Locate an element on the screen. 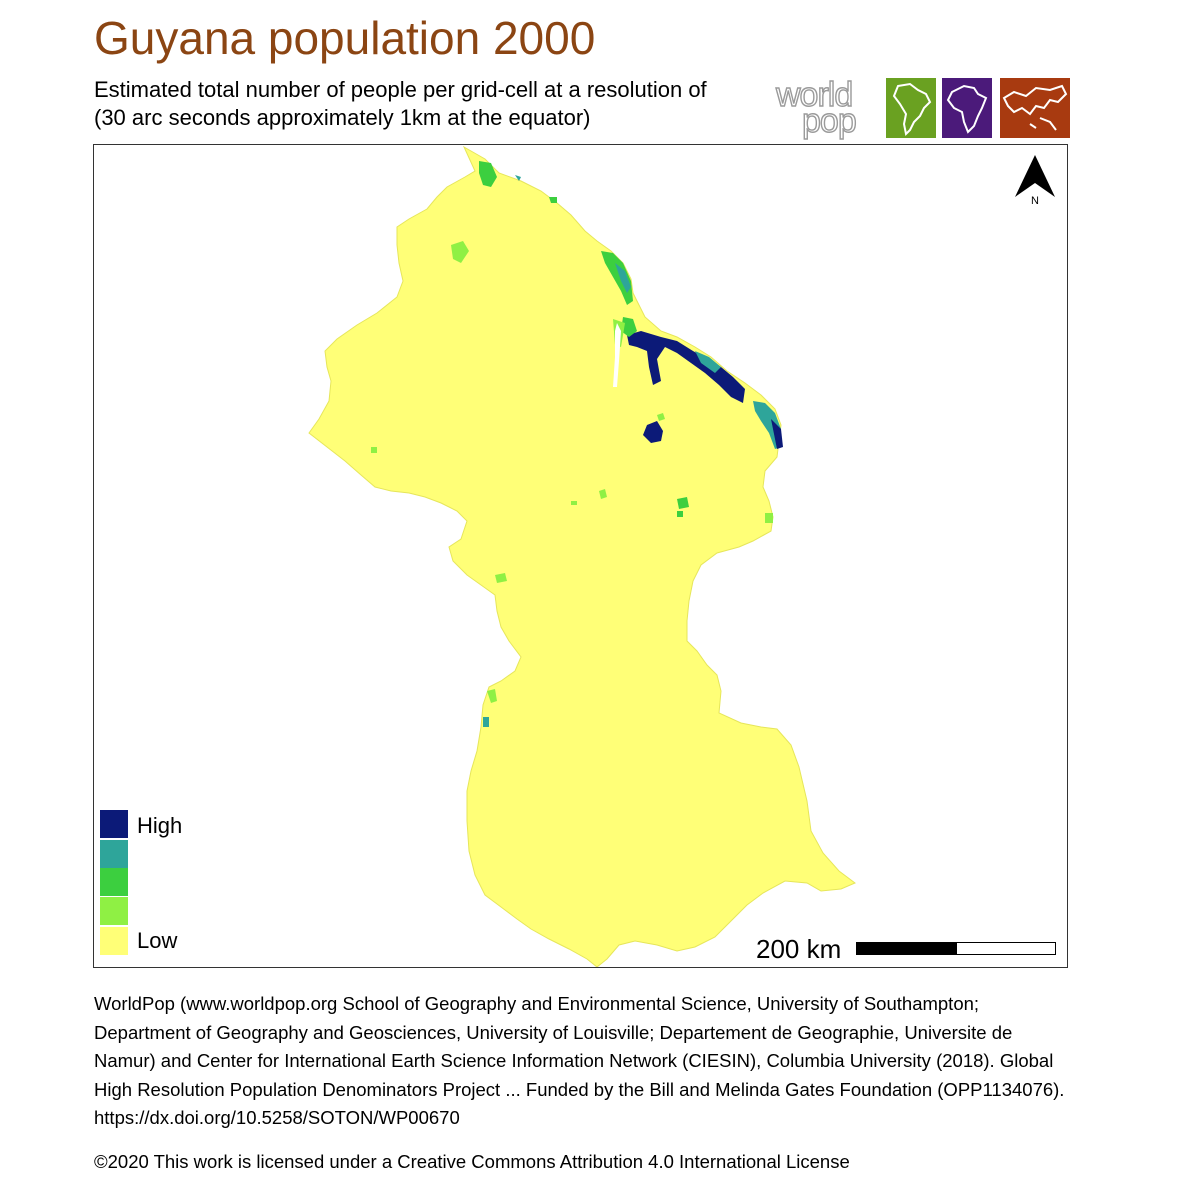 This screenshot has height=1200, width=1200. population-legend: High Low is located at coordinates (180, 885).